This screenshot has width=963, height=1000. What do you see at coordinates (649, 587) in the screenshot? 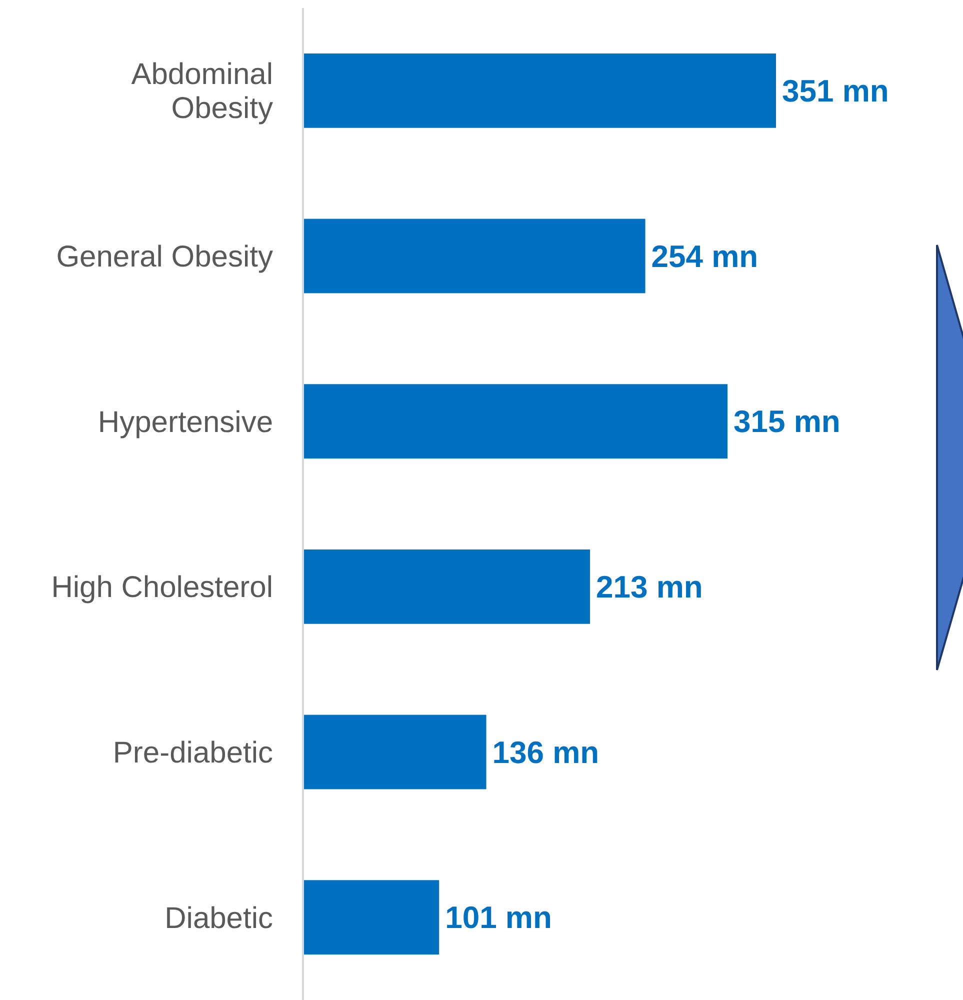
I see `data-label: 213 mn` at bounding box center [649, 587].